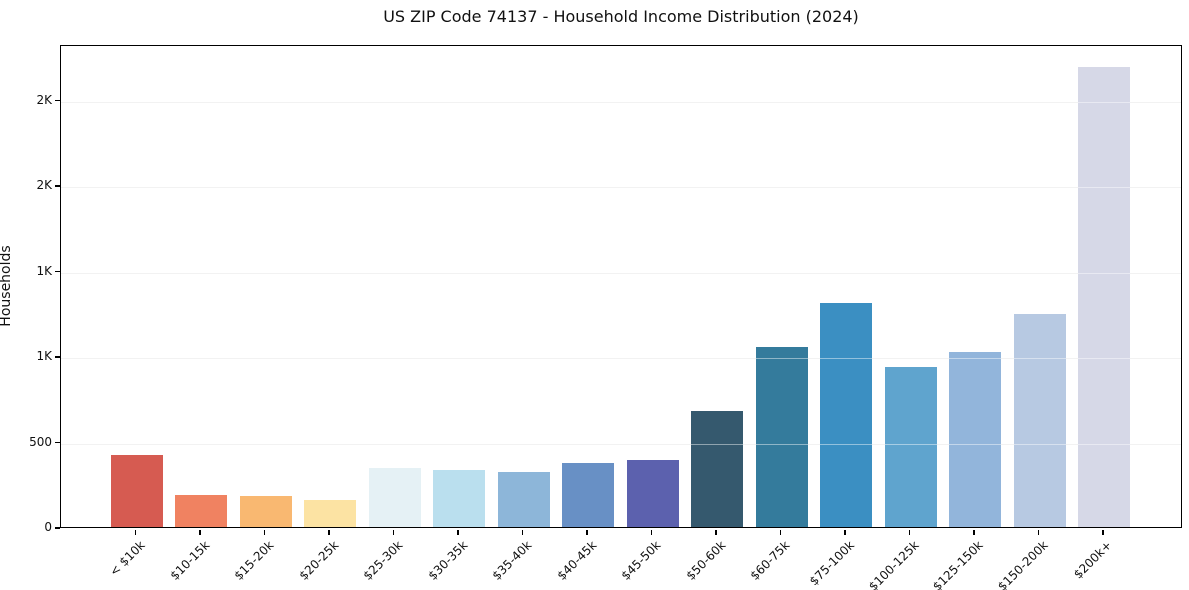  What do you see at coordinates (459, 498) in the screenshot?
I see `bar-30-35k` at bounding box center [459, 498].